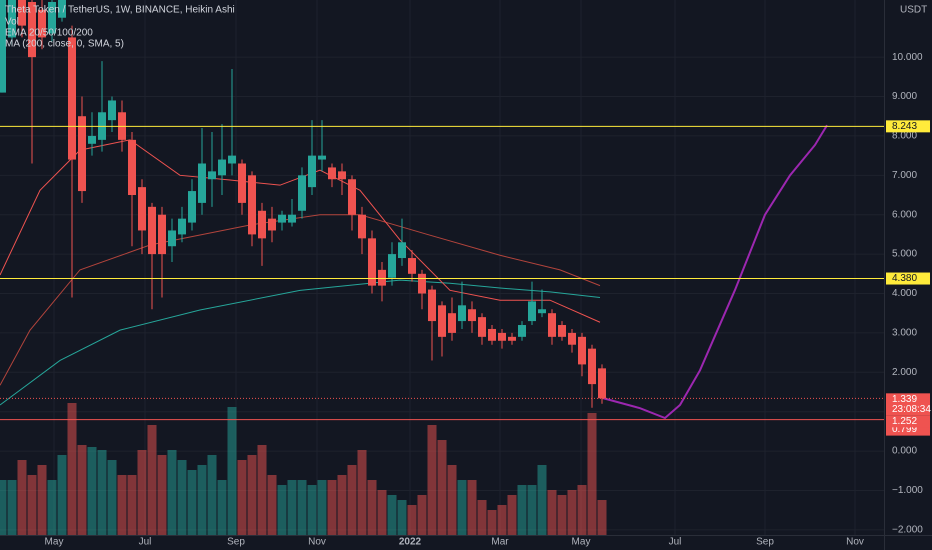 The height and width of the screenshot is (550, 932). What do you see at coordinates (500, 542) in the screenshot?
I see `x-tick-label: Mar` at bounding box center [500, 542].